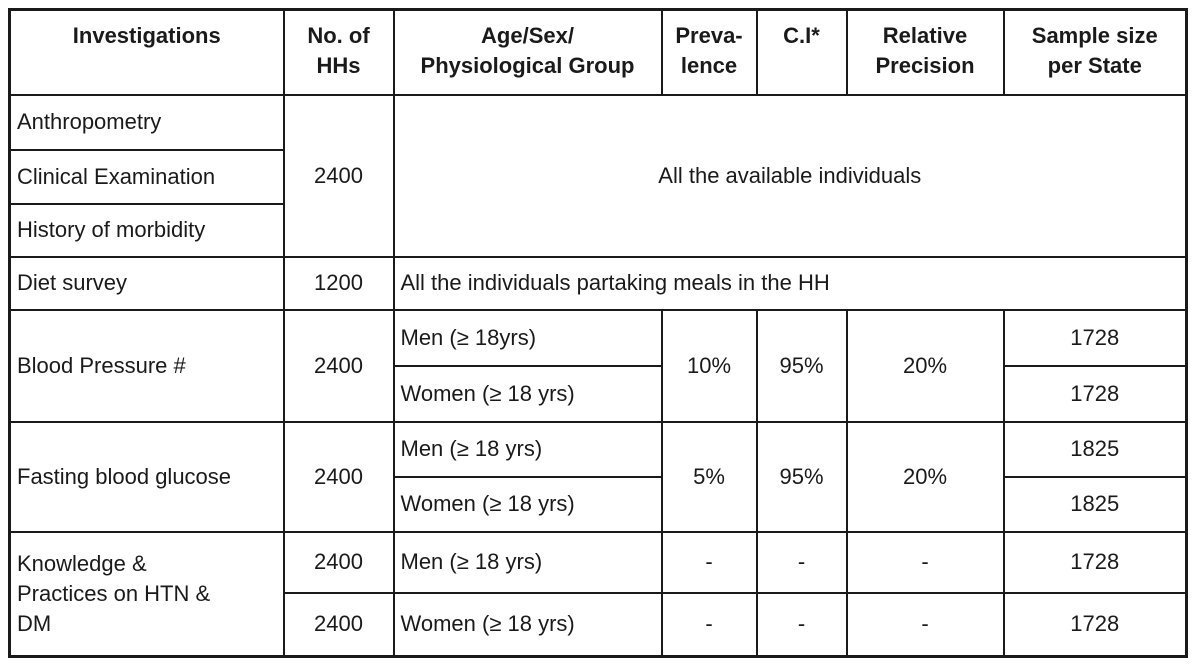 Image resolution: width=1193 pixels, height=665 pixels. Describe the element at coordinates (338, 365) in the screenshot. I see `cell-hhs-blood-pressure: 2400` at that location.